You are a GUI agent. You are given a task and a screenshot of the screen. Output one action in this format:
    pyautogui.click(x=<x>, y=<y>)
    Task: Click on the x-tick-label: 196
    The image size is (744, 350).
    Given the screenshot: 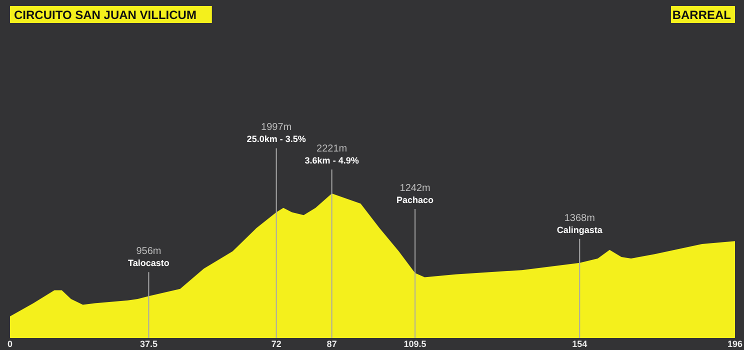 What is the action you would take?
    pyautogui.click(x=735, y=344)
    